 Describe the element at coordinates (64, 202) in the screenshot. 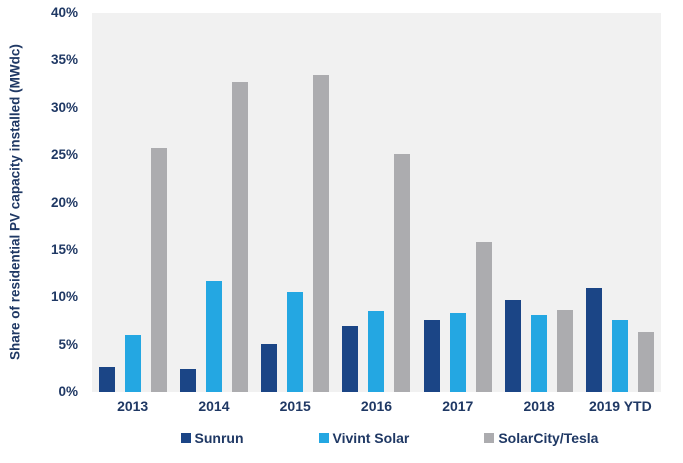

I see `y-tick-label: 20%` at that location.